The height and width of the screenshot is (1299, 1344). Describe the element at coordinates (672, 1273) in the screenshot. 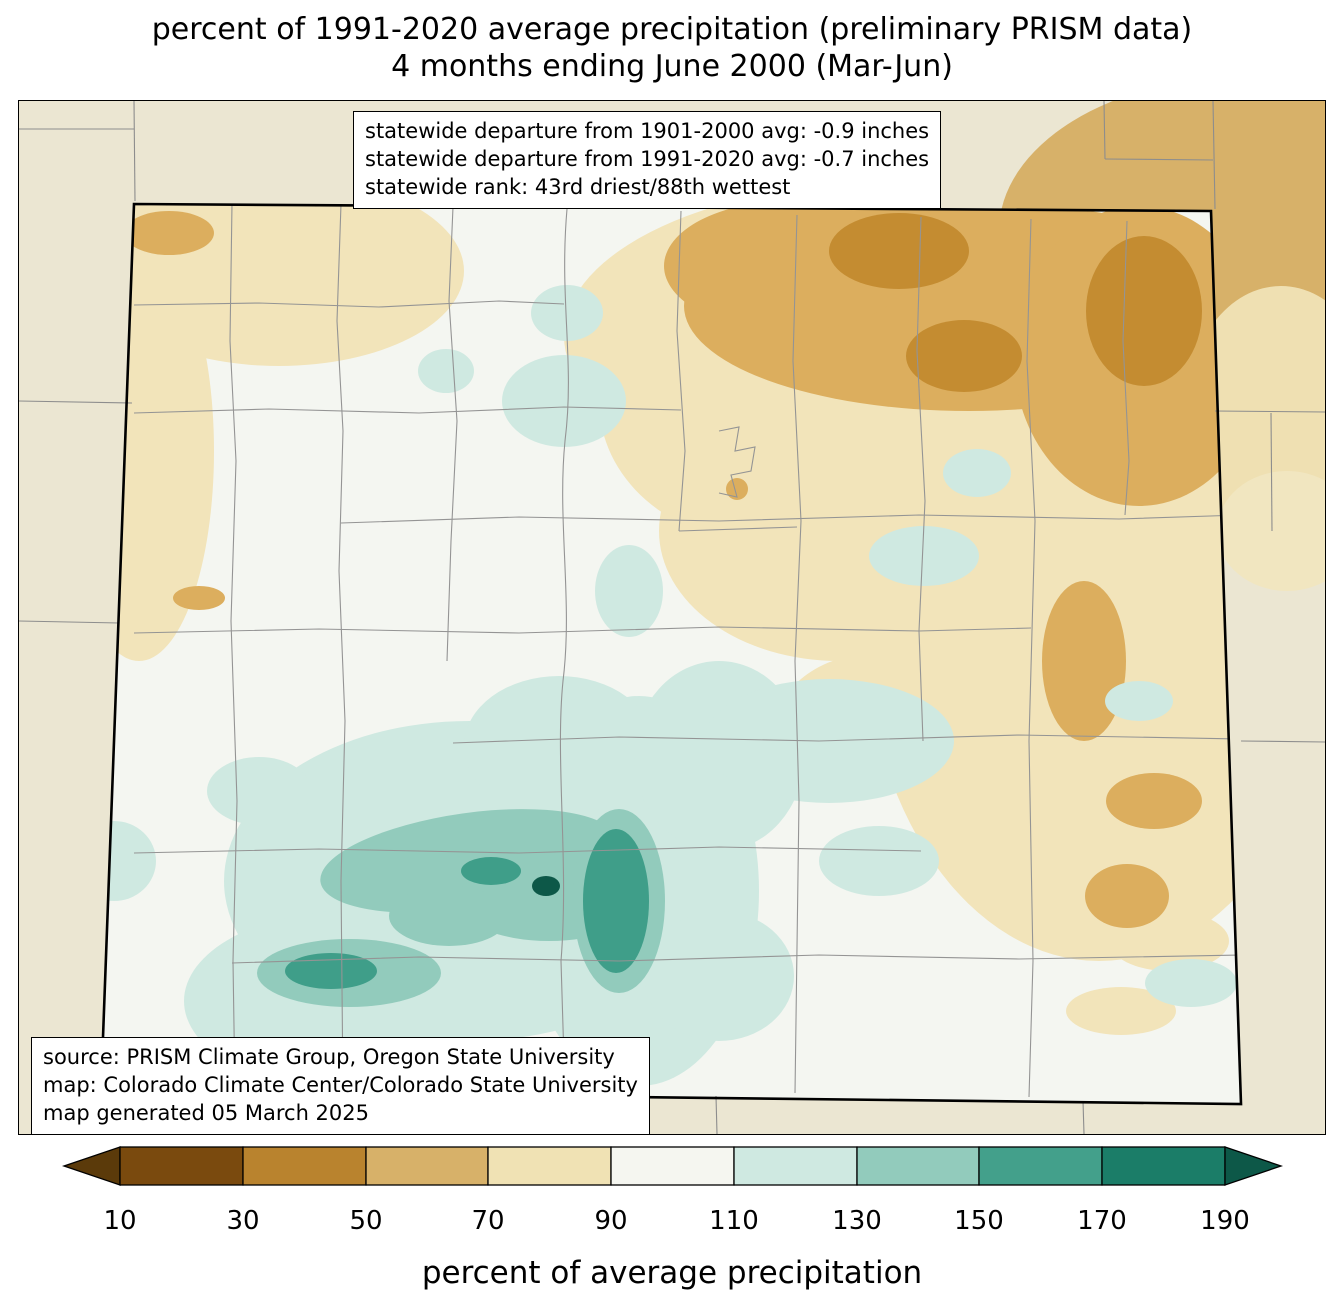

I see `colorbar-axis-label: percent of average precipitation` at that location.